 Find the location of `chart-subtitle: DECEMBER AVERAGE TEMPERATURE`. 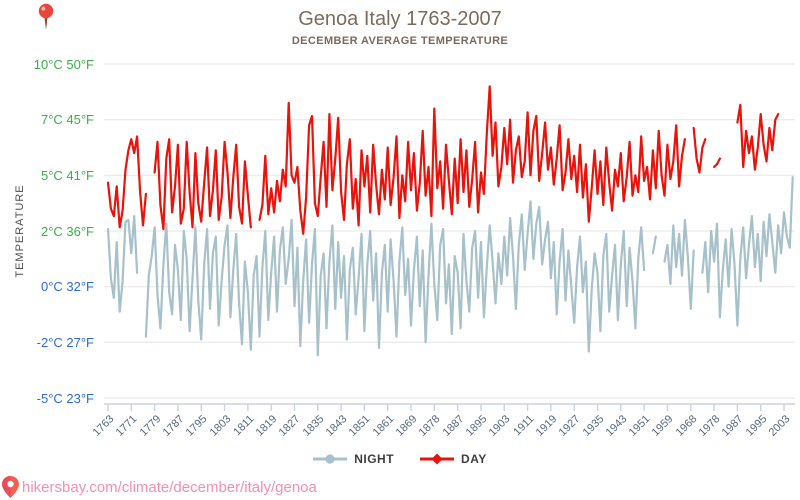

chart-subtitle: DECEMBER AVERAGE TEMPERATURE is located at coordinates (400, 41).